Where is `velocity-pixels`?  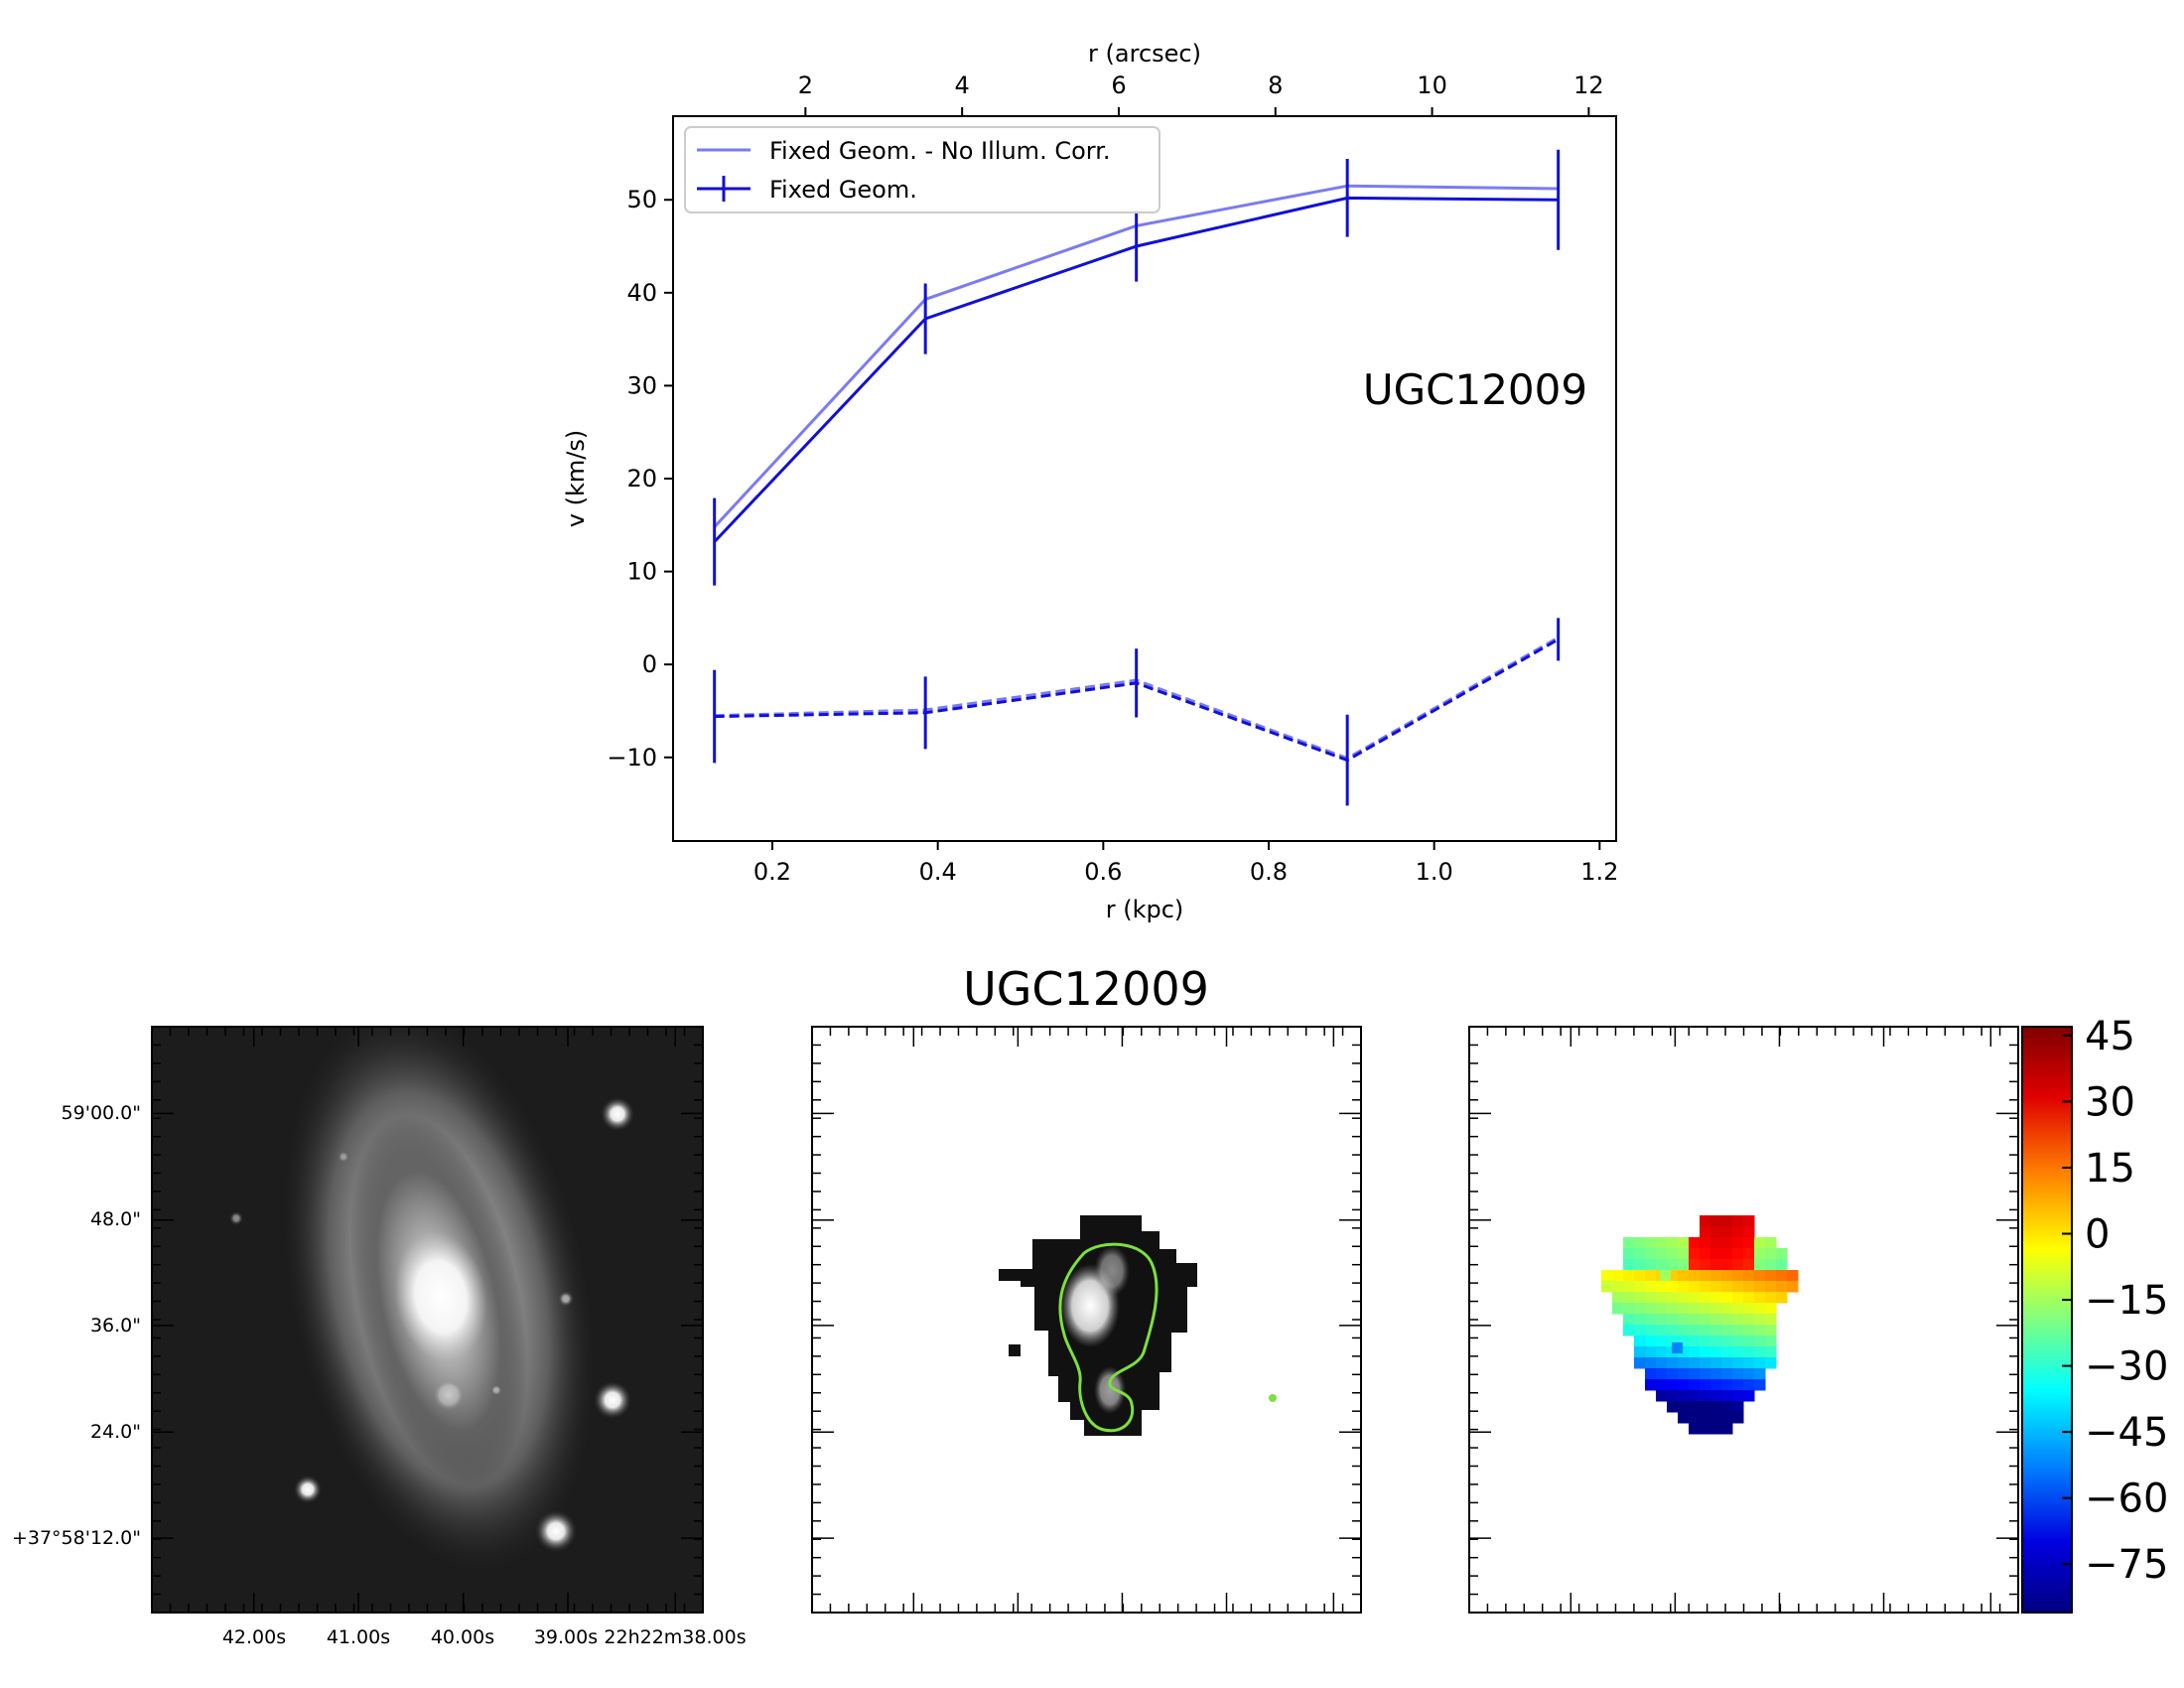 velocity-pixels is located at coordinates (1700, 1325).